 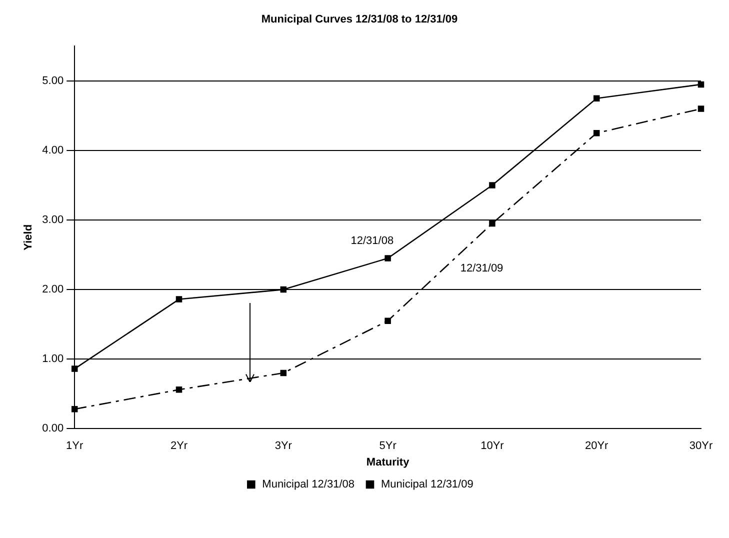 I want to click on legend-label: Municipal 12/31/09, so click(x=427, y=484).